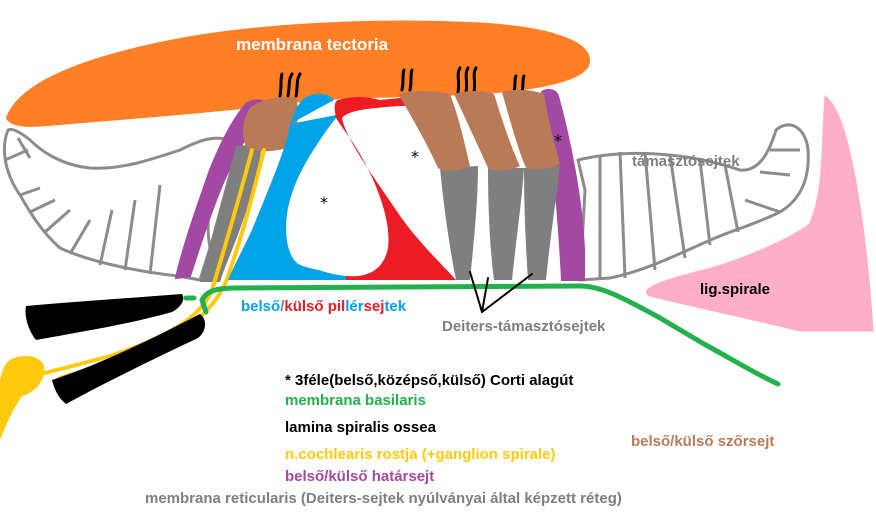 Image resolution: width=876 pixels, height=516 pixels. Describe the element at coordinates (702, 441) in the screenshot. I see `szorsejt-label: belső/külső szőrsejt` at that location.